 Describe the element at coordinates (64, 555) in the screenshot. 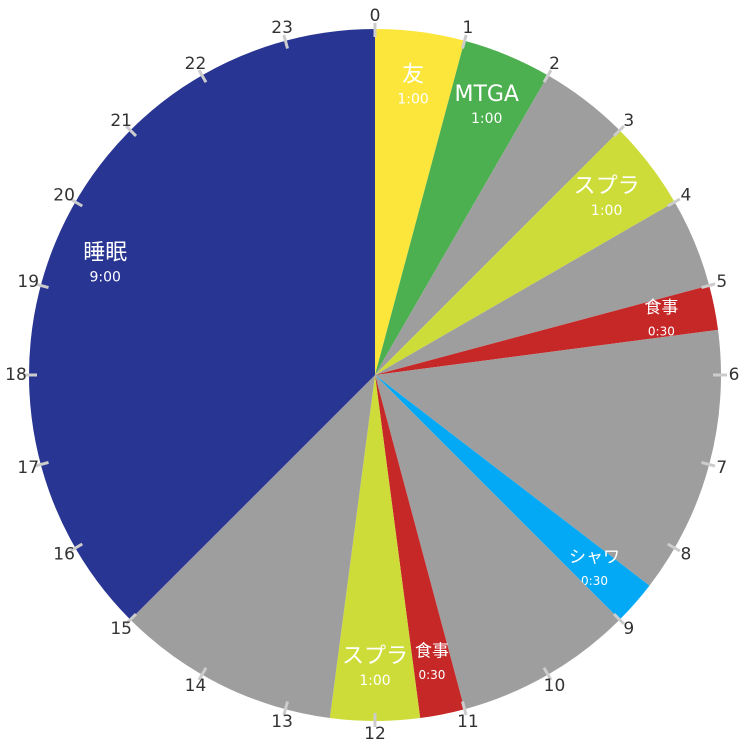

I see `tick-label: 16` at that location.